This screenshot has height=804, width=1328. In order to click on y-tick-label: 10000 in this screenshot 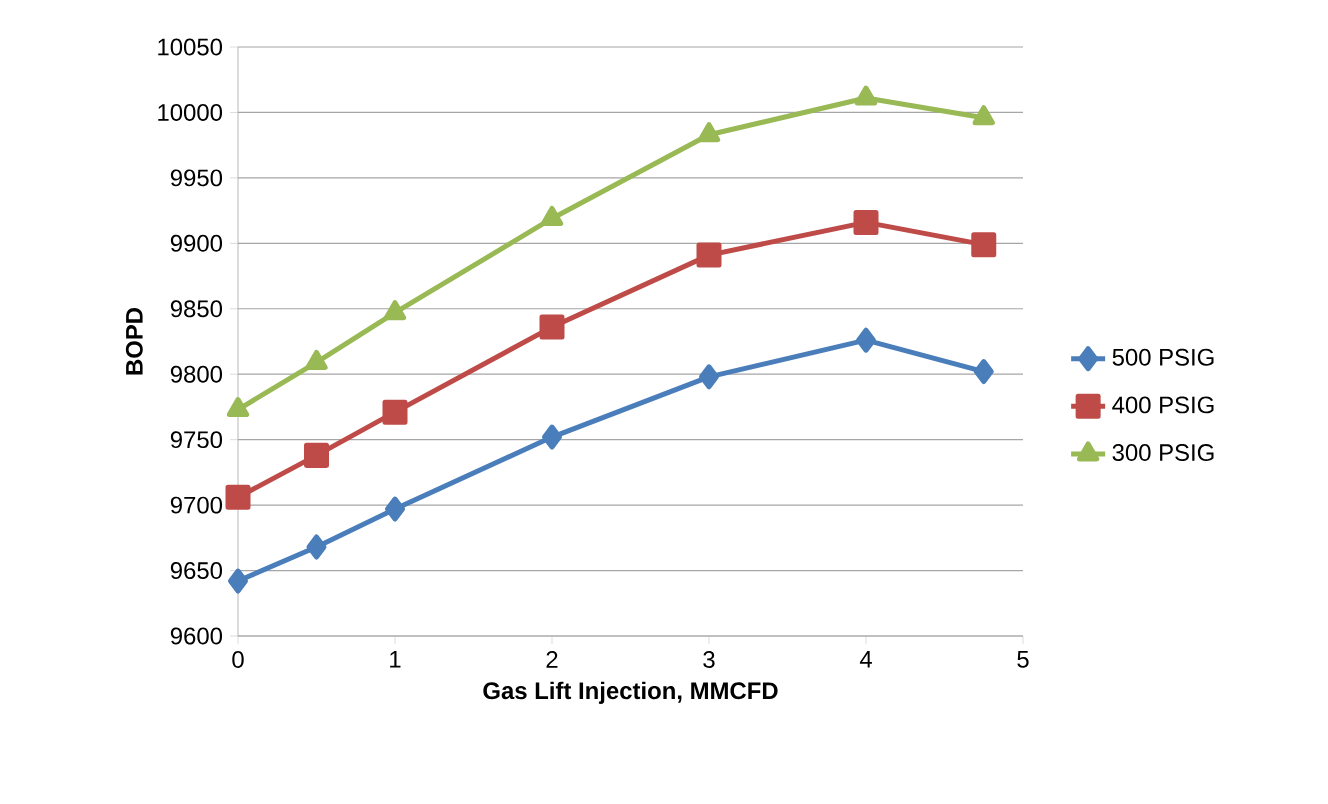, I will do `click(190, 112)`.